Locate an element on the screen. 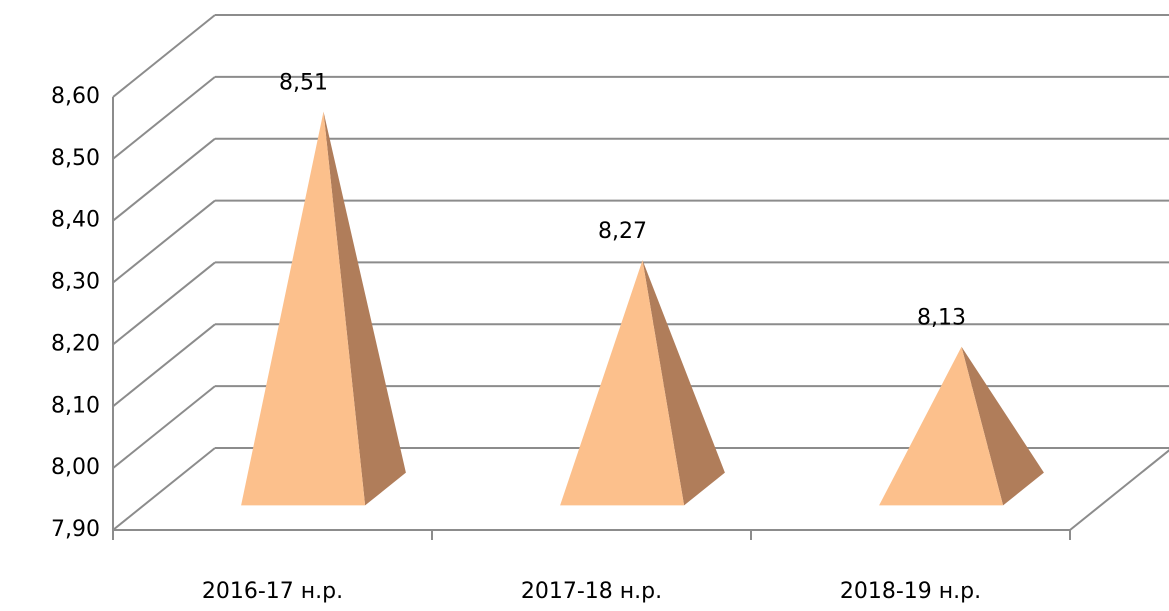  y-tick-label: 7,90 is located at coordinates (75, 529).